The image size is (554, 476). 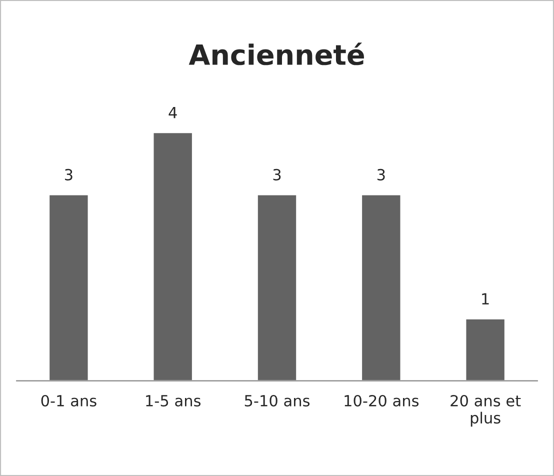 I want to click on data-label: 4, so click(x=172, y=112).